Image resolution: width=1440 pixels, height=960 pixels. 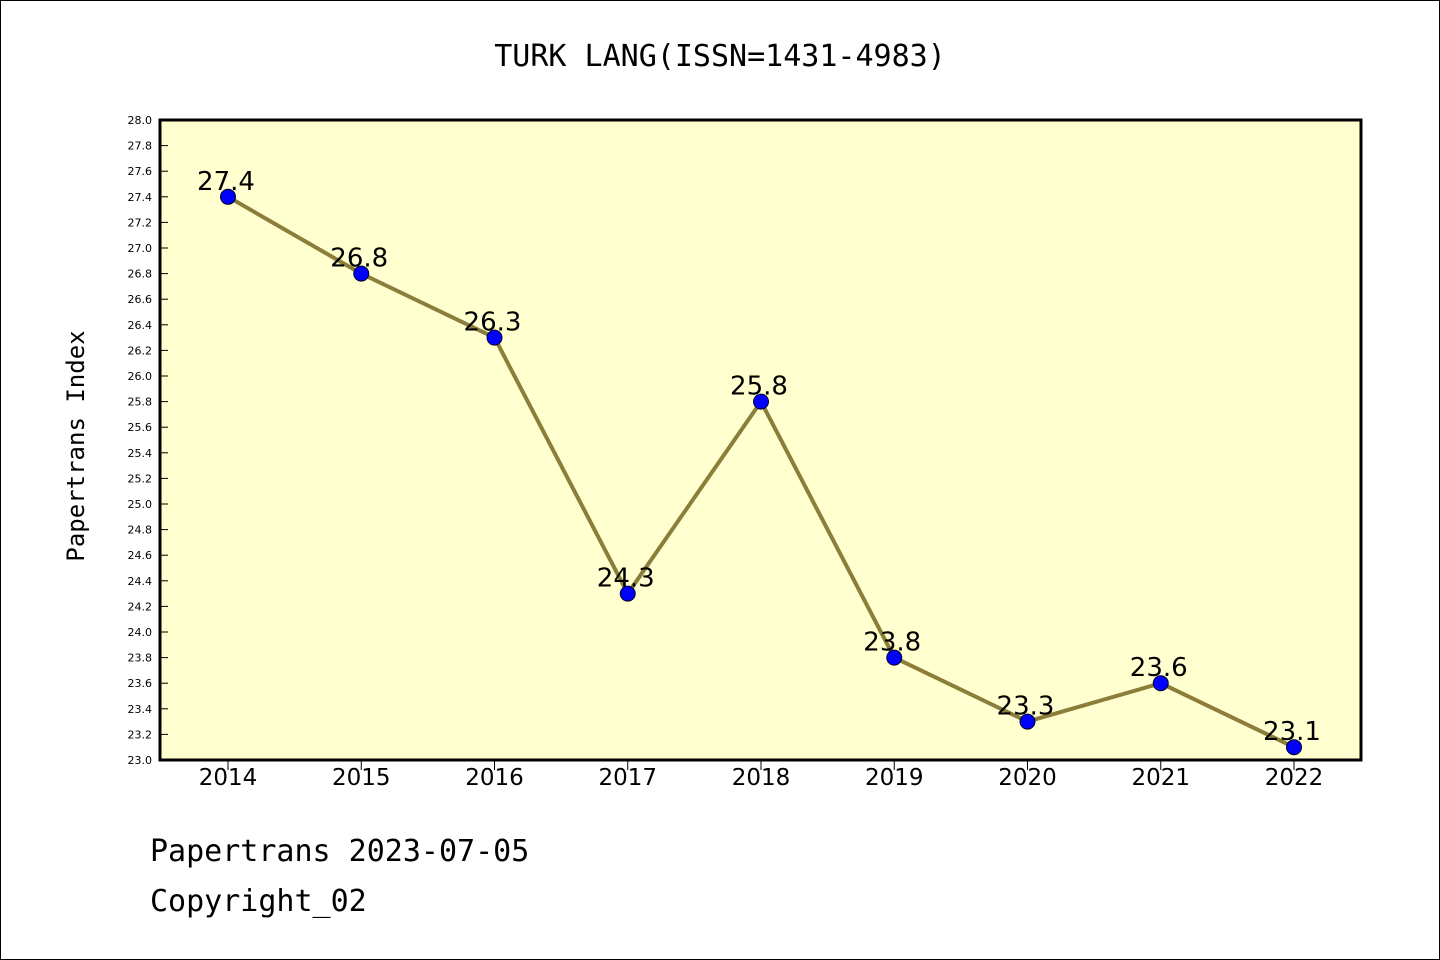 I want to click on y-tick-label: 24.6, so click(x=140, y=555).